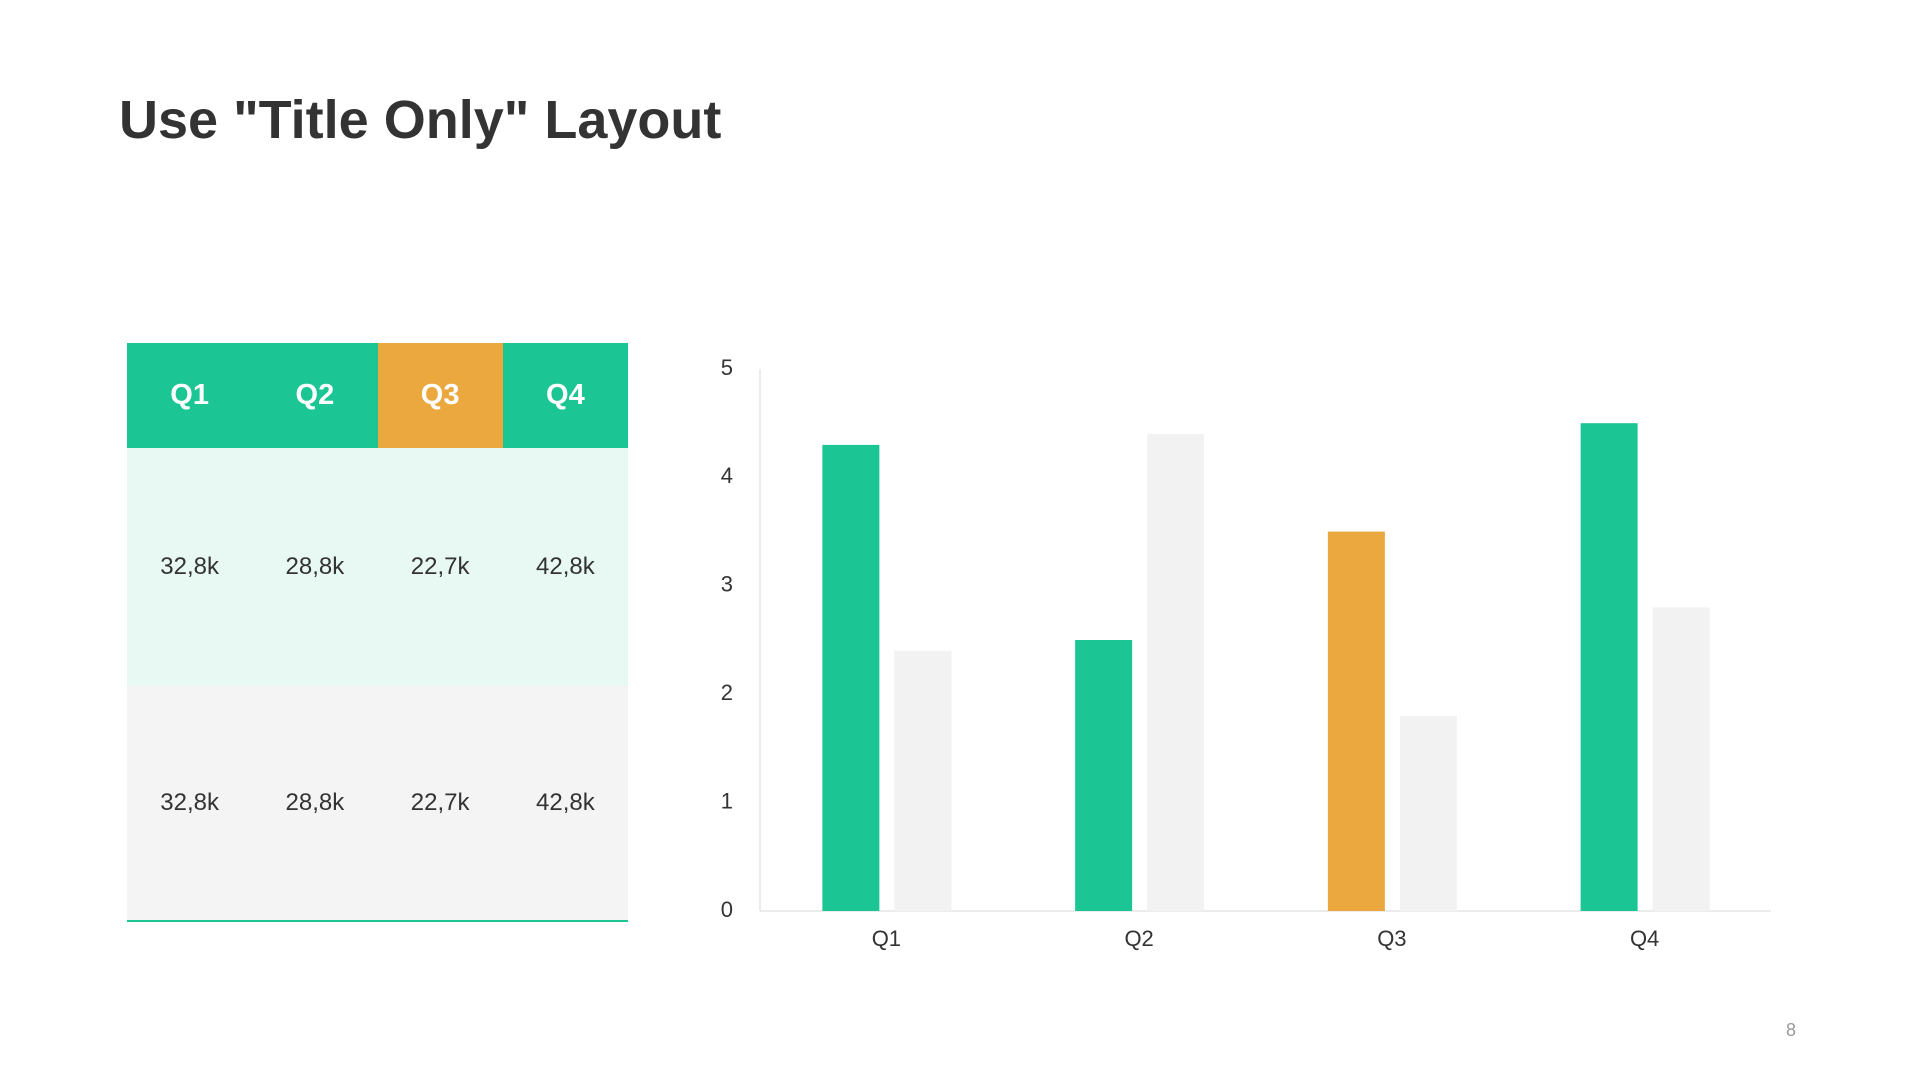 The image size is (1920, 1080). I want to click on header-cell: Q4, so click(565, 395).